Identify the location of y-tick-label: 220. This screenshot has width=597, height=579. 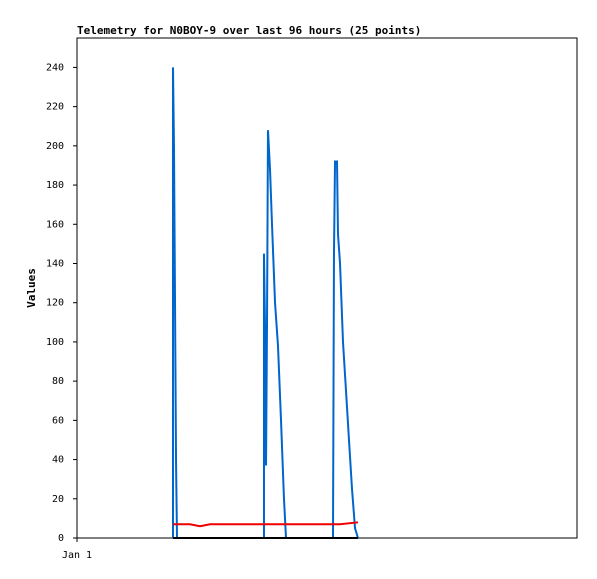
(55, 107).